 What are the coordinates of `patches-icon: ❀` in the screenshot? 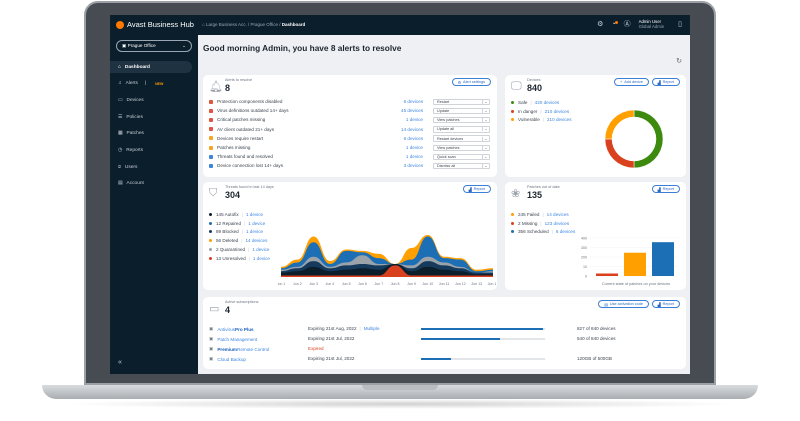 It's located at (516, 194).